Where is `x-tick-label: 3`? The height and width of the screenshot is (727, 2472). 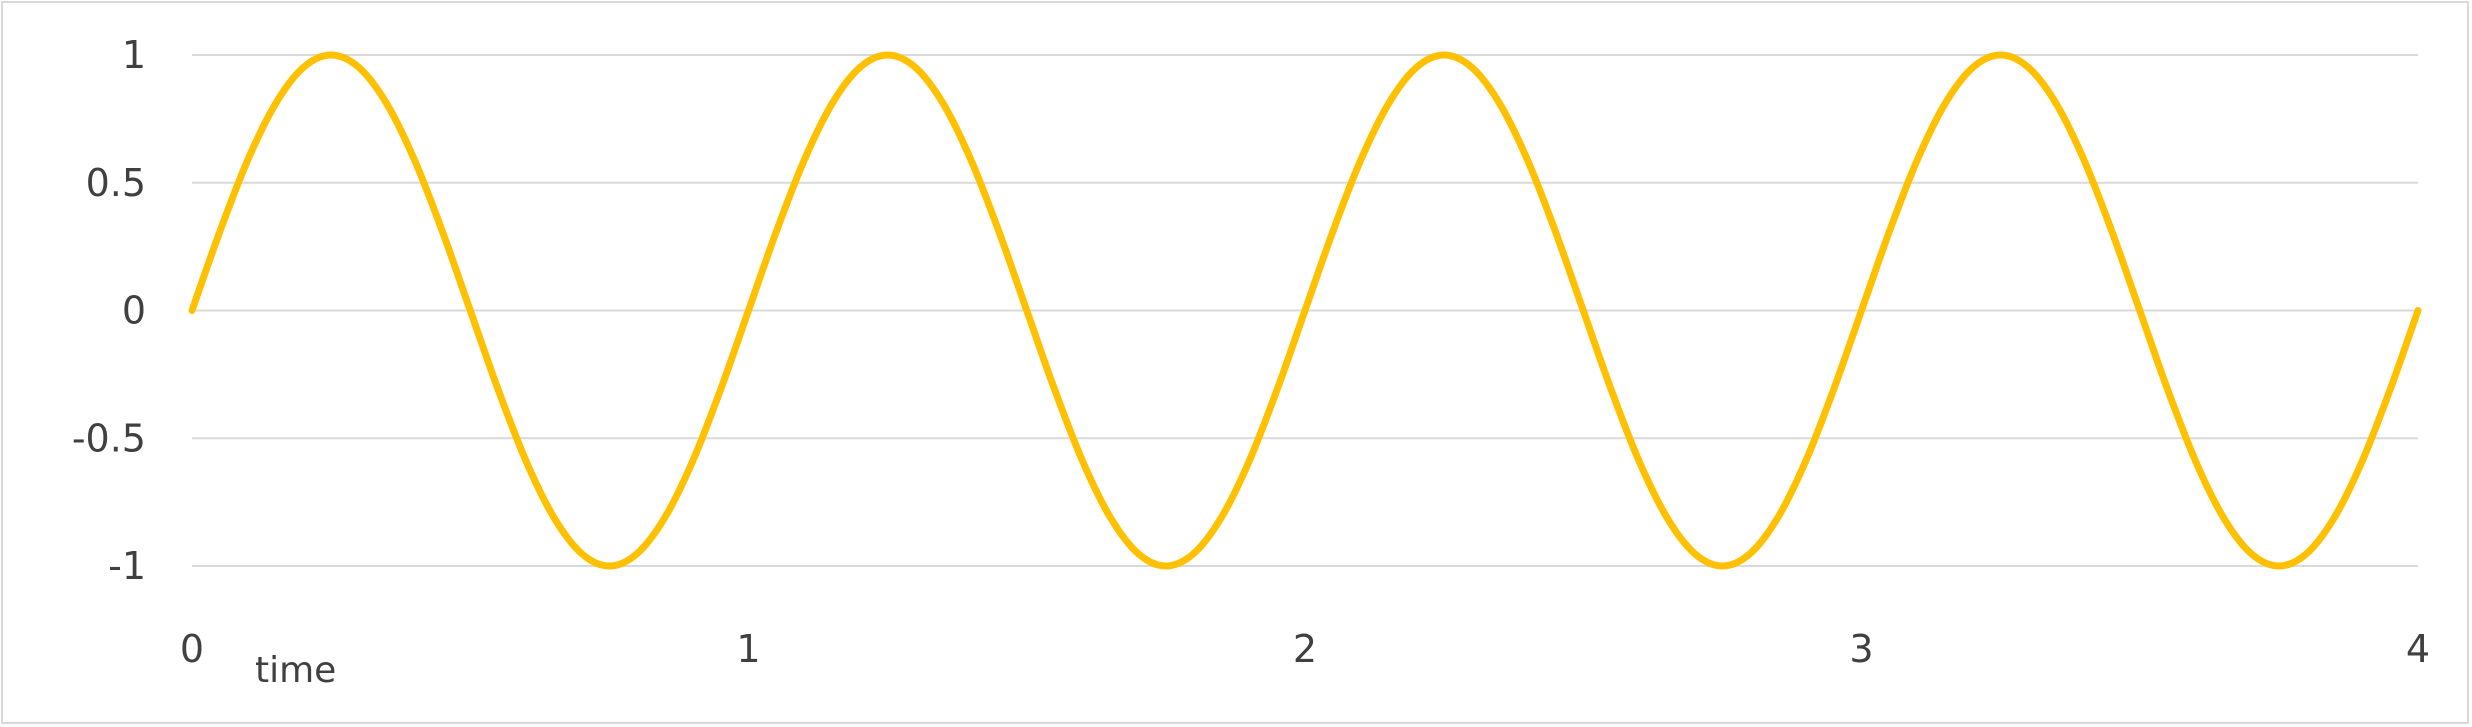 x-tick-label: 3 is located at coordinates (1861, 649).